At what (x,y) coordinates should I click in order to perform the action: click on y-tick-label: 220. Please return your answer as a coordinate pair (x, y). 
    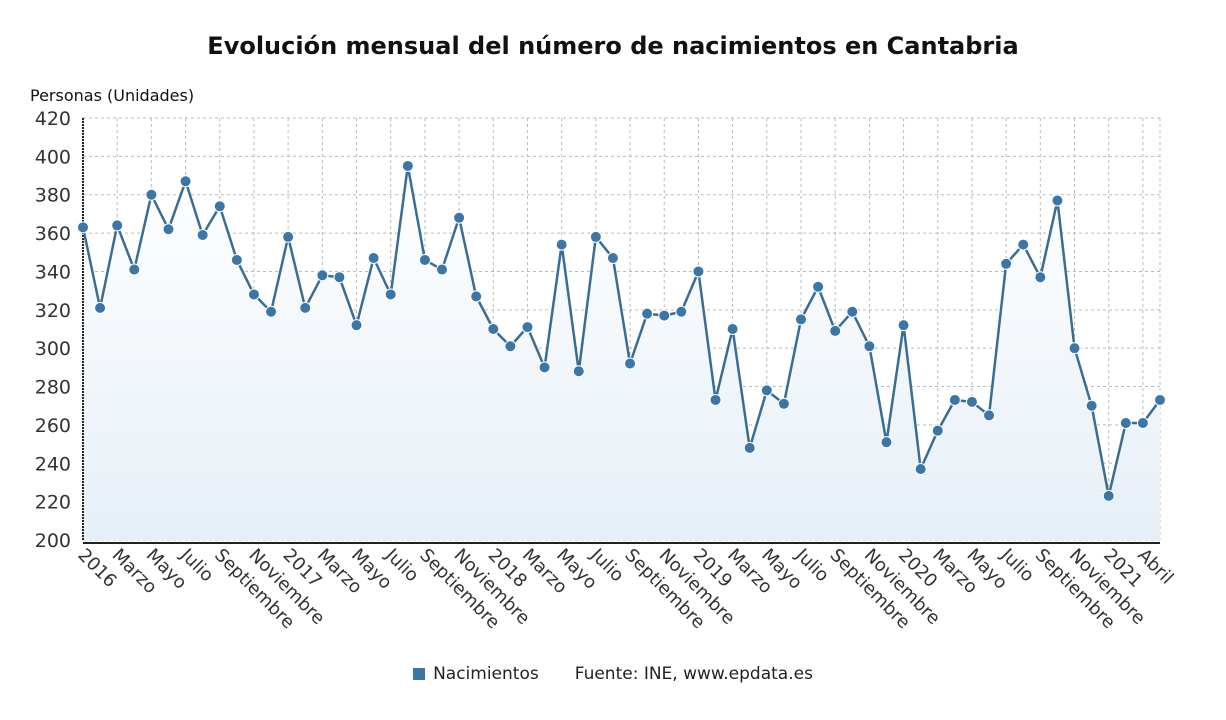
    Looking at the image, I should click on (53, 503).